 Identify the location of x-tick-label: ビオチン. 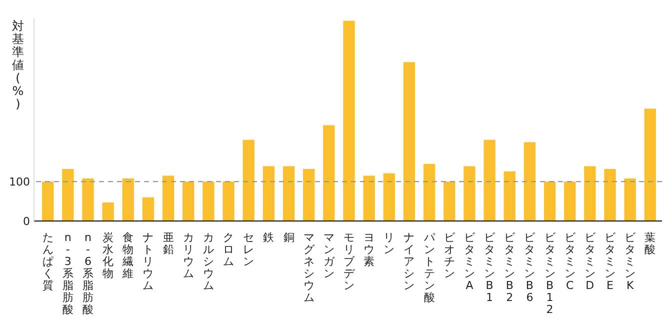
(450, 255).